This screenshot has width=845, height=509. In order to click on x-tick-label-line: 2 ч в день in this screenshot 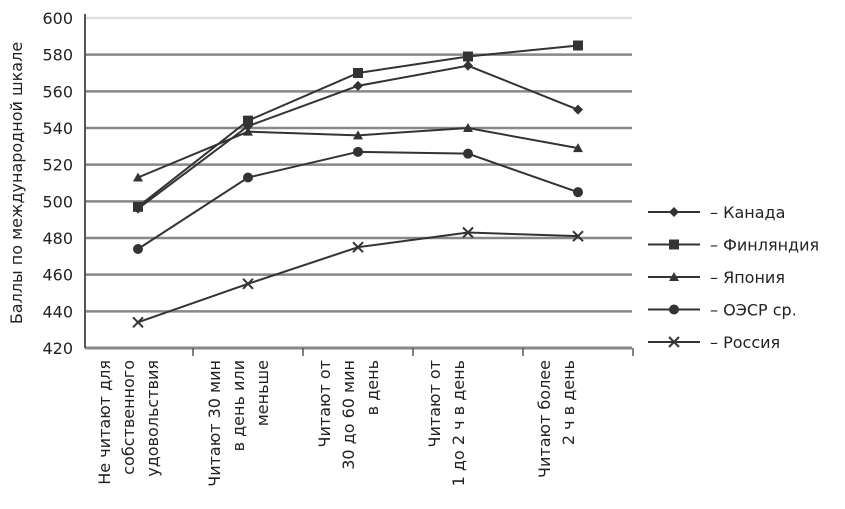, I will do `click(568, 402)`.